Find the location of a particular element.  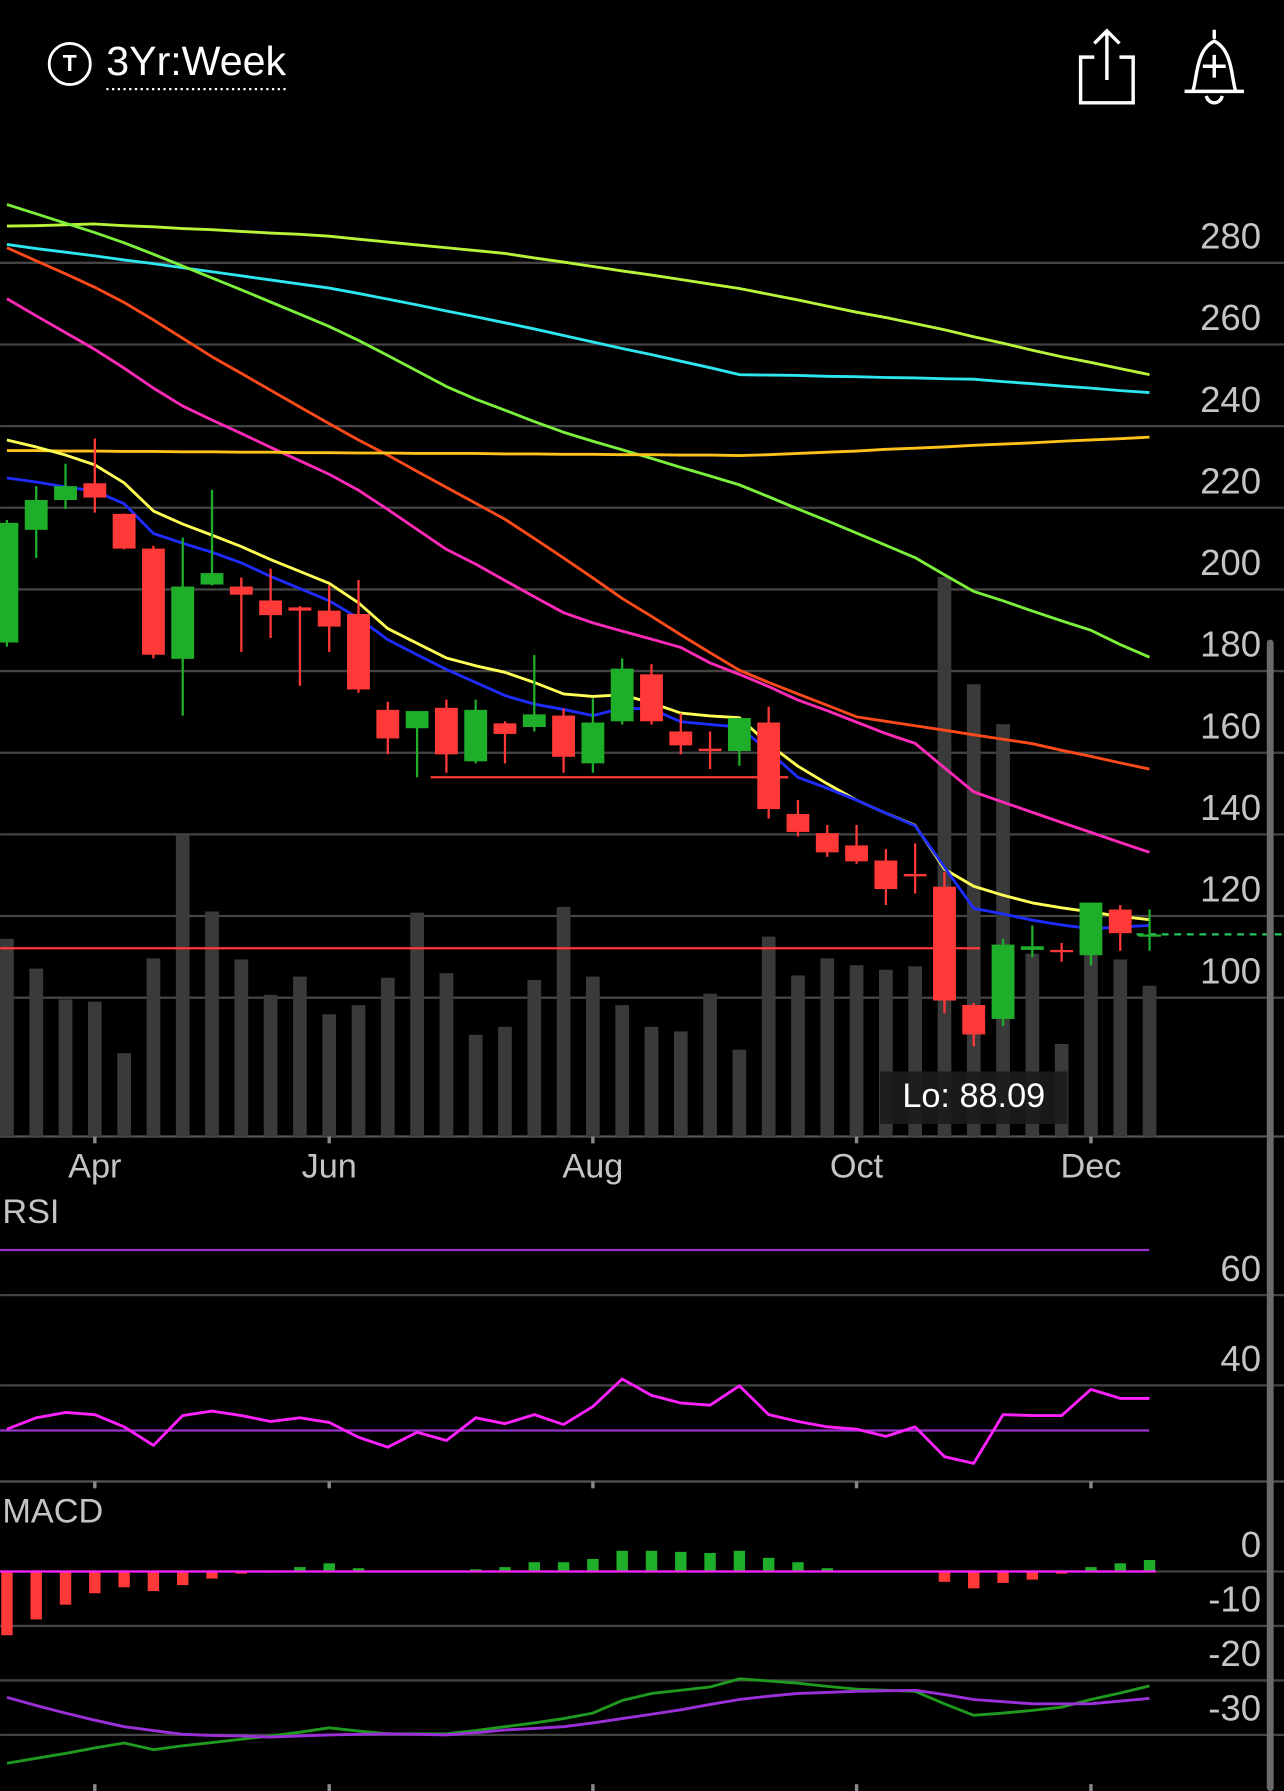

timeframe-button: T 3Yr:Week is located at coordinates (167, 64).